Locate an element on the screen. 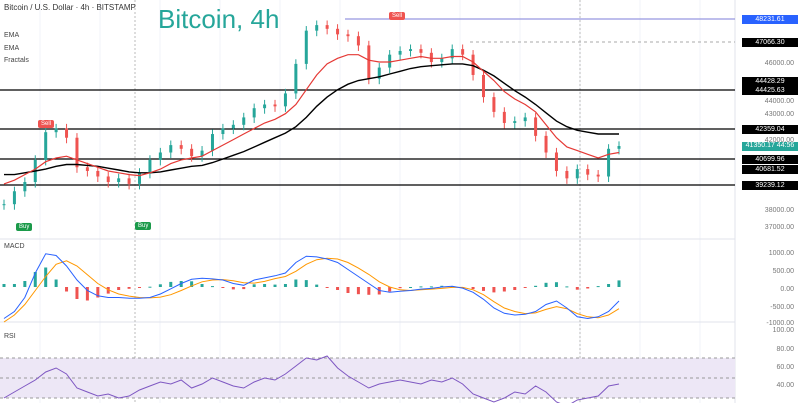 The image size is (800, 408). price-tick-label: 44000.00 is located at coordinates (779, 101).